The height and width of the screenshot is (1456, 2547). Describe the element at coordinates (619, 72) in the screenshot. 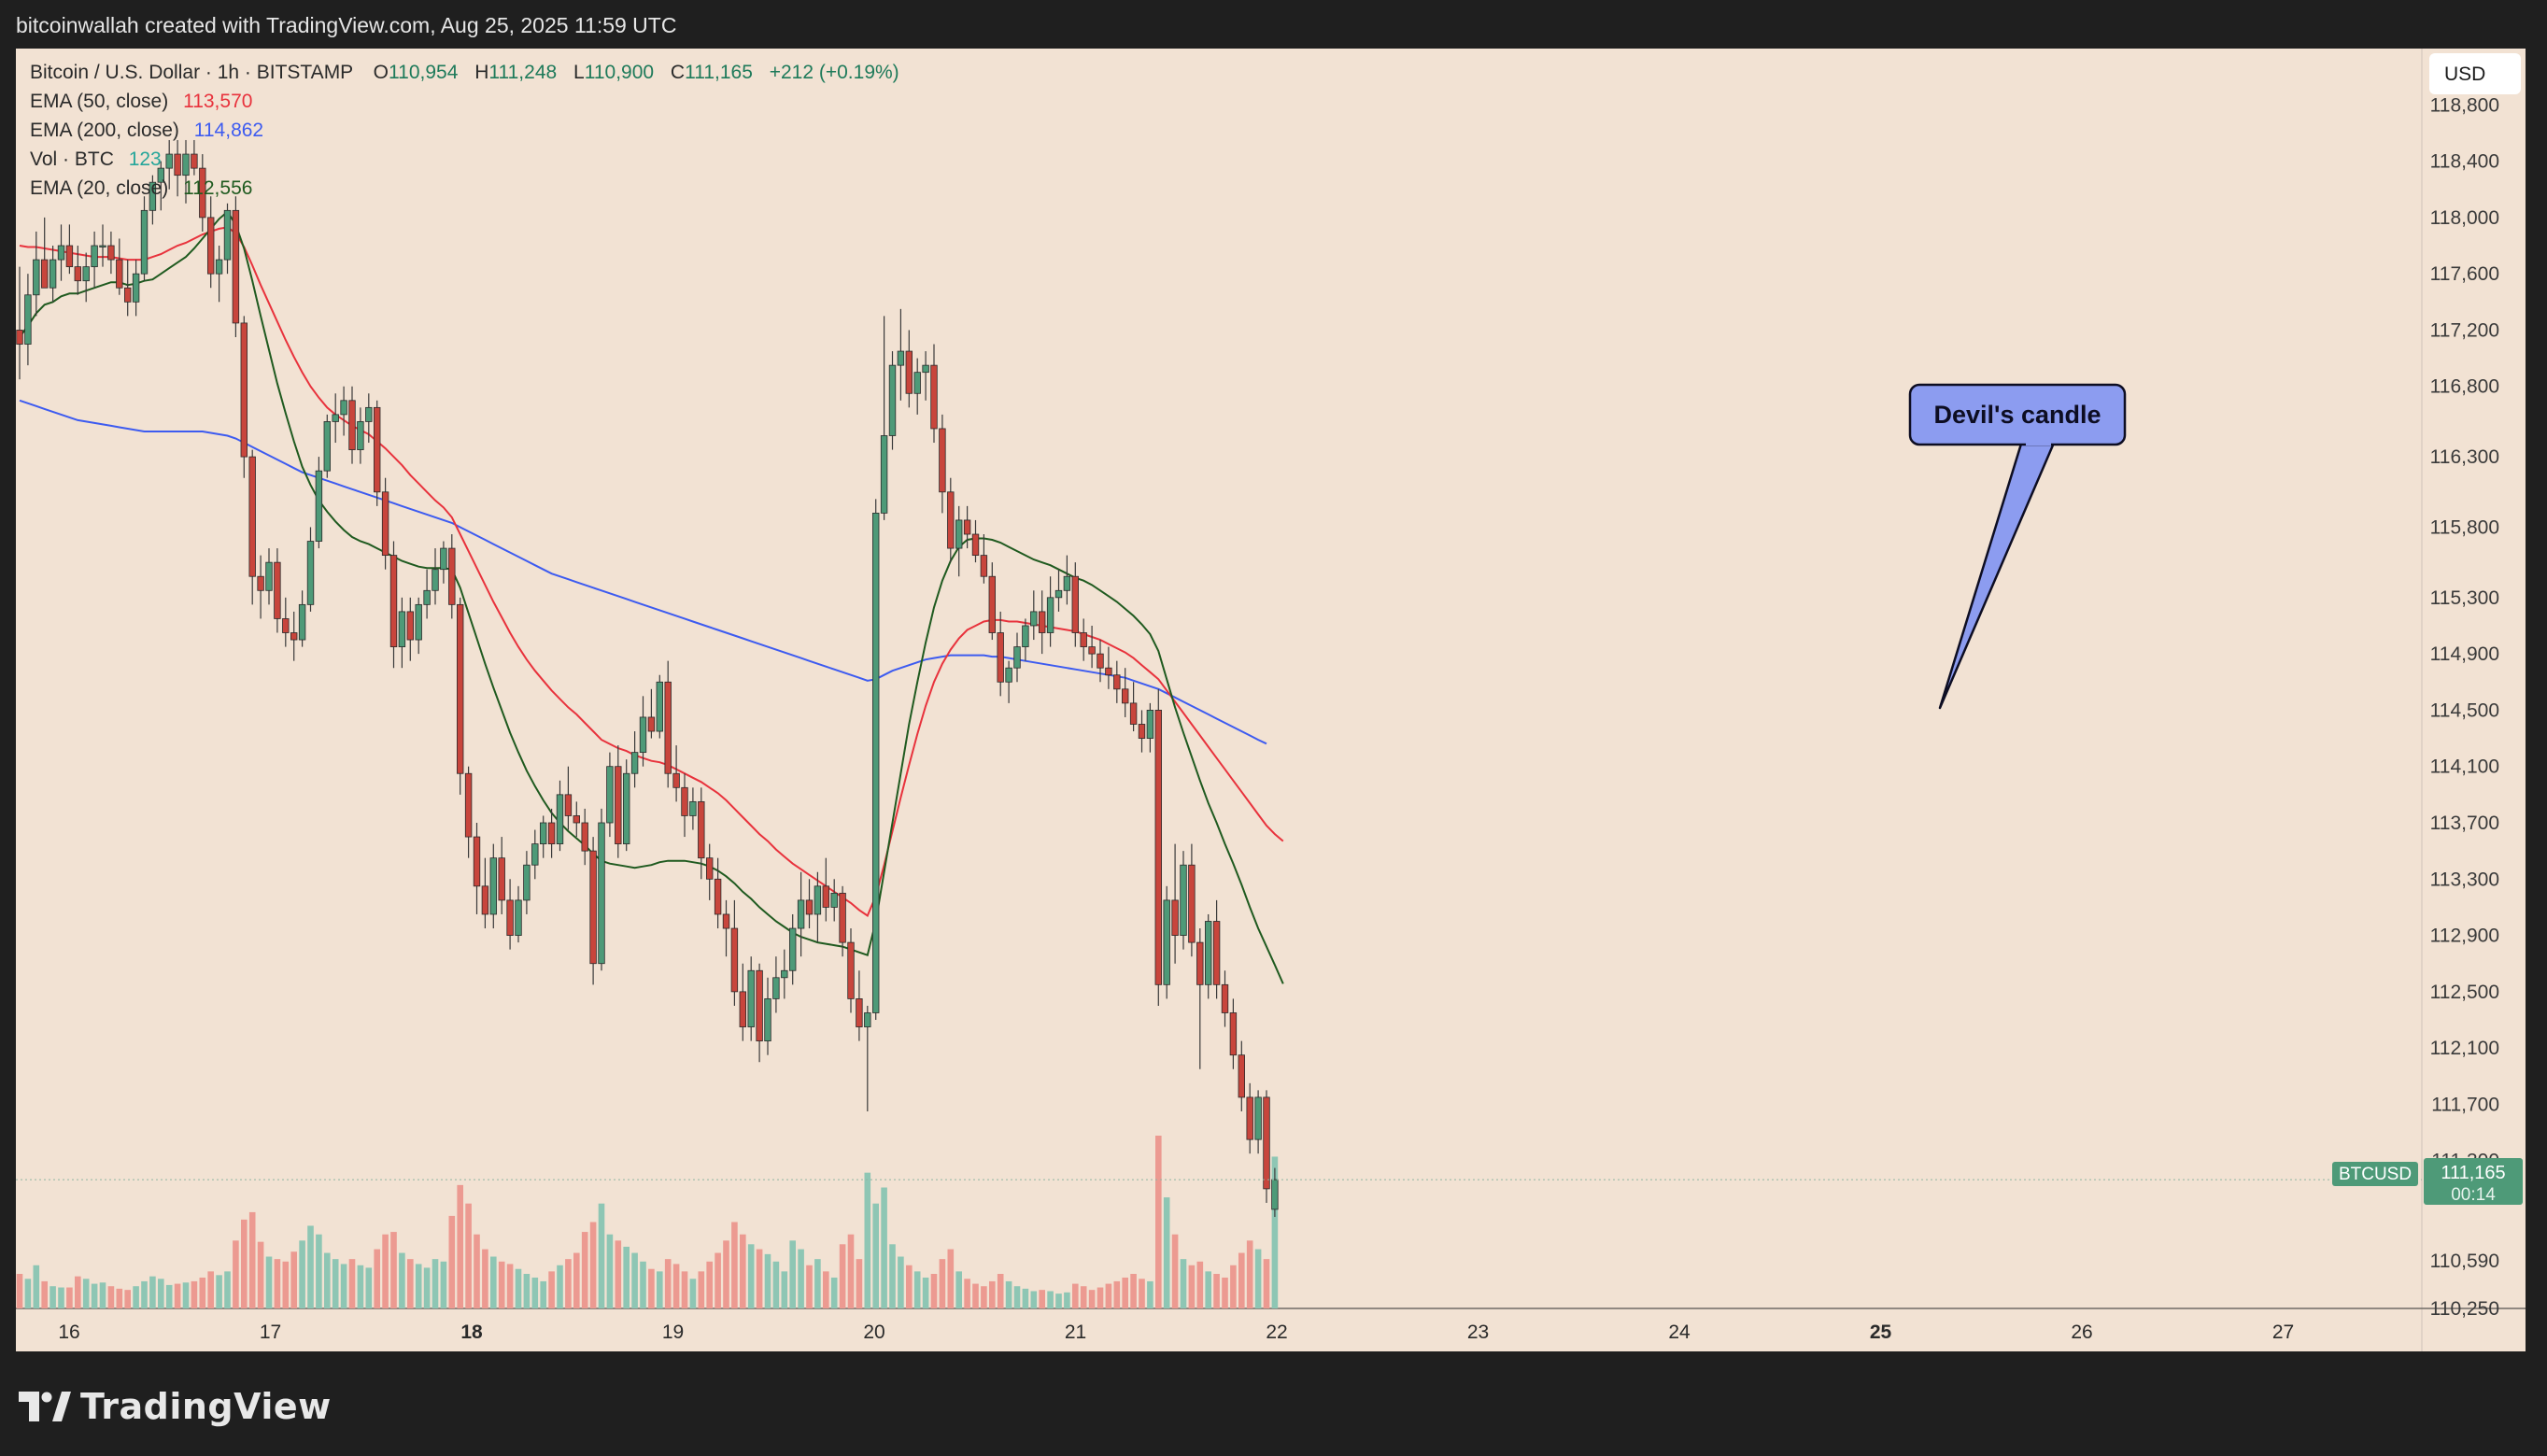

I see `low-value: 110,900` at that location.